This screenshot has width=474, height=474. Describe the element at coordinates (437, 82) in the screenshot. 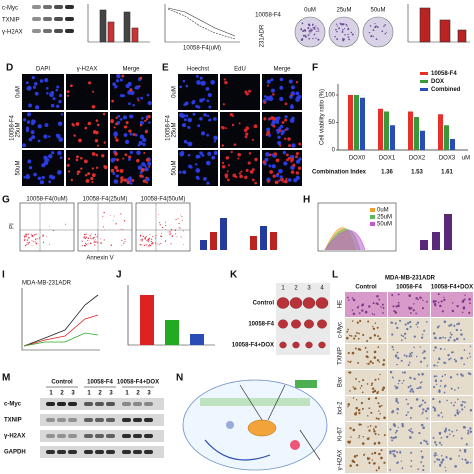

I see `legend-label: DOX` at that location.